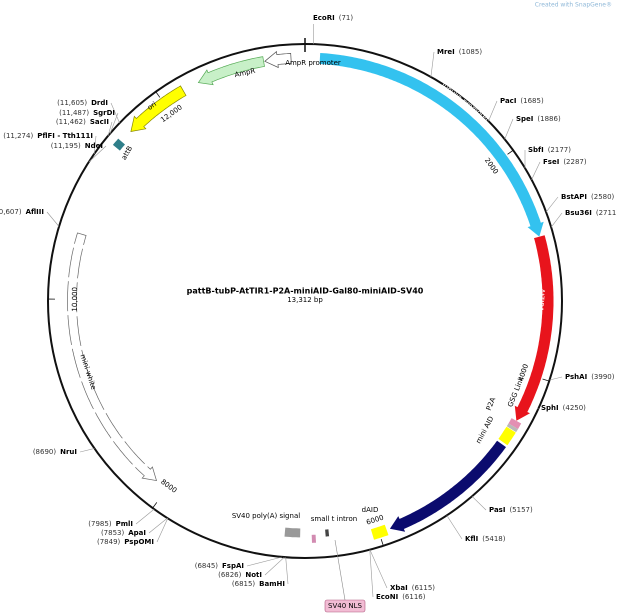  I want to click on site-name: SacII, so click(99, 122).